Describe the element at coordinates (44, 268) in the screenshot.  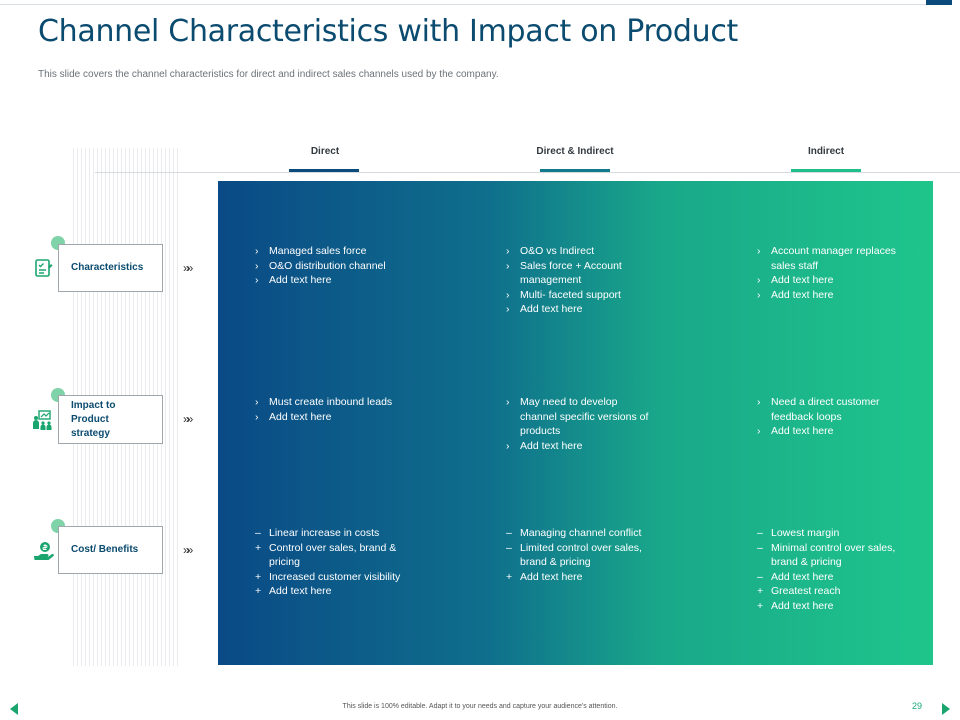
I see `checklist-icon` at that location.